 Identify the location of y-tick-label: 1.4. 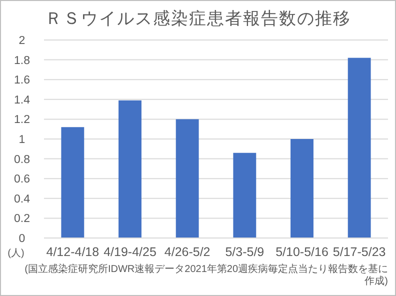
(22, 100).